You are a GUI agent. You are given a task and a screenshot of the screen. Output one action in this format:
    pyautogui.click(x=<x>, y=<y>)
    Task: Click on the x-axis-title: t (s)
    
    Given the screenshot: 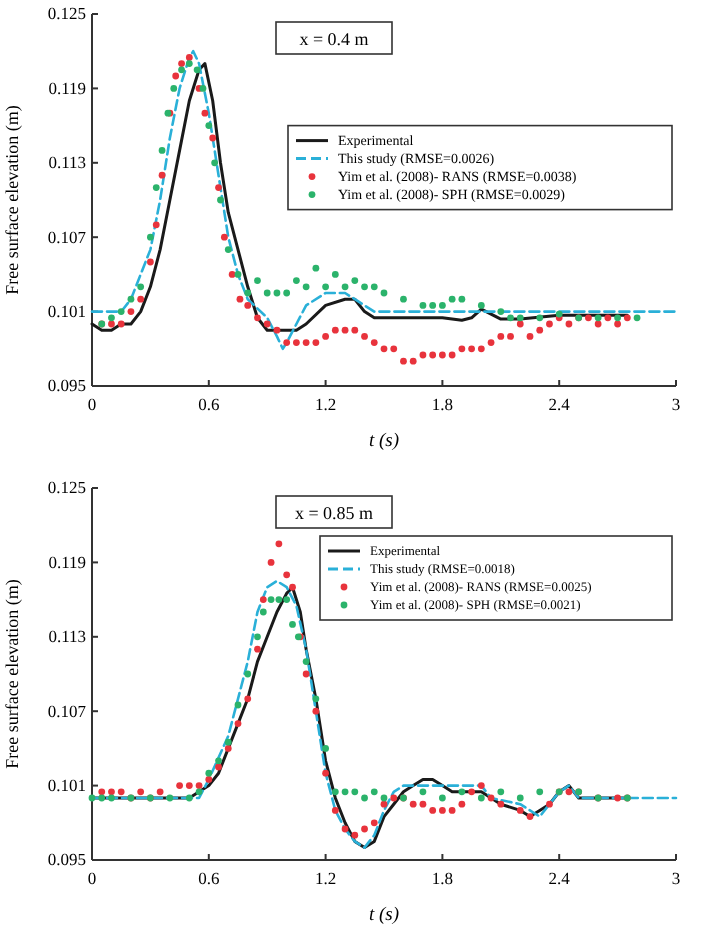 What is the action you would take?
    pyautogui.click(x=384, y=442)
    